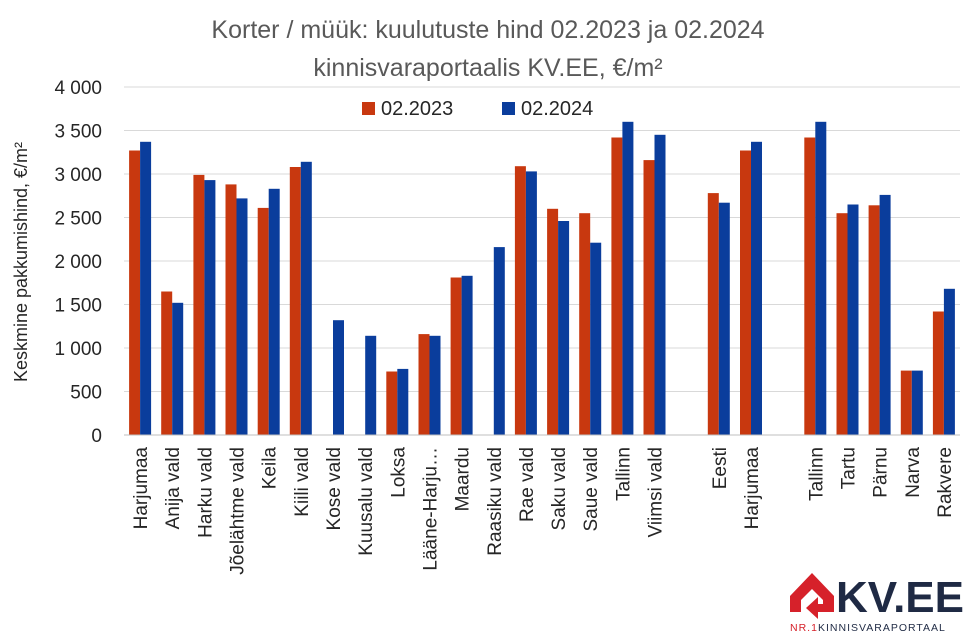  What do you see at coordinates (270, 468) in the screenshot?
I see `x-tick-label: Keila` at bounding box center [270, 468].